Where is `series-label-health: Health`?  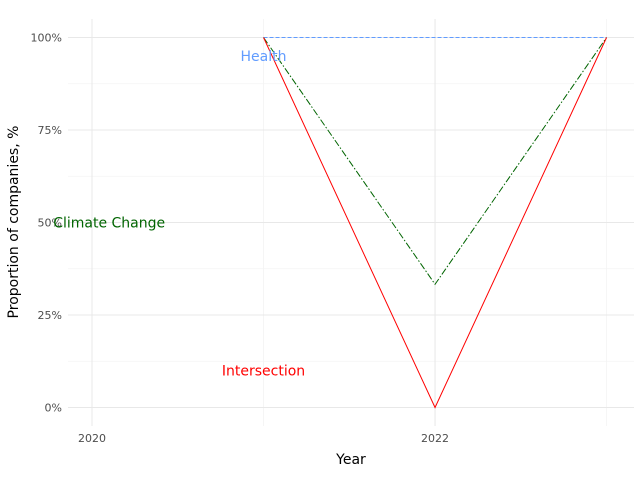 series-label-health: Health is located at coordinates (264, 57).